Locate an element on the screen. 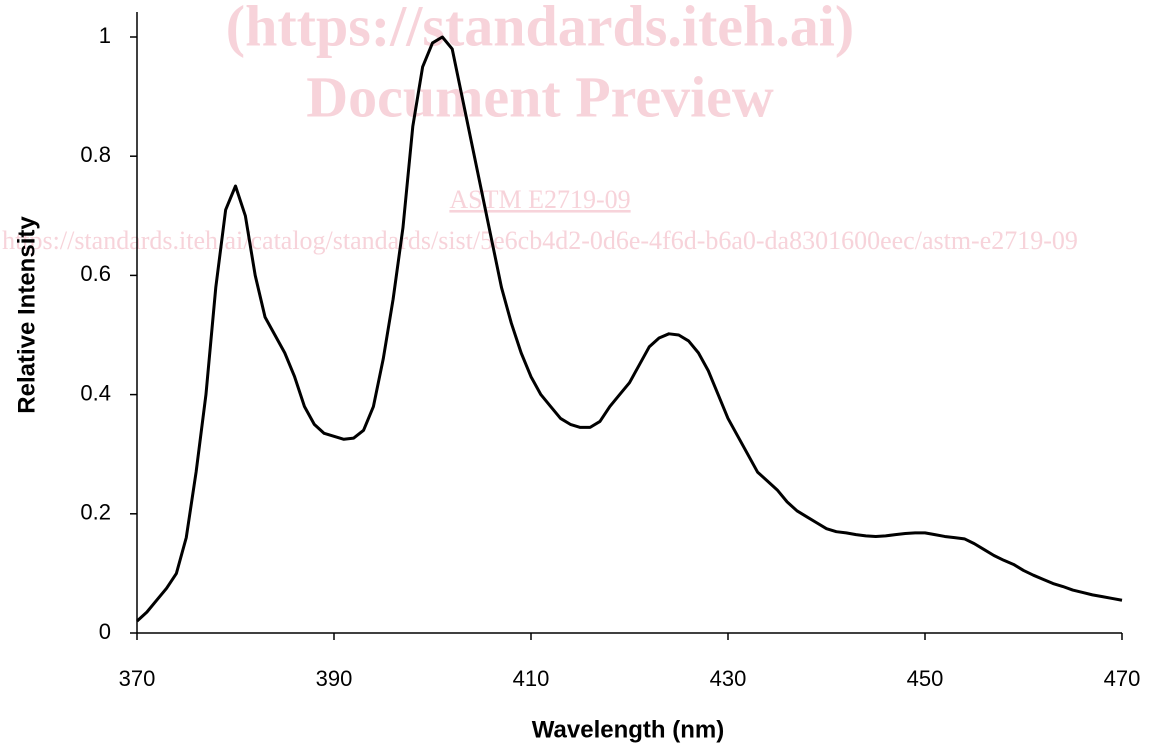 The height and width of the screenshot is (748, 1156). x-tick-label: 370 is located at coordinates (137, 678).